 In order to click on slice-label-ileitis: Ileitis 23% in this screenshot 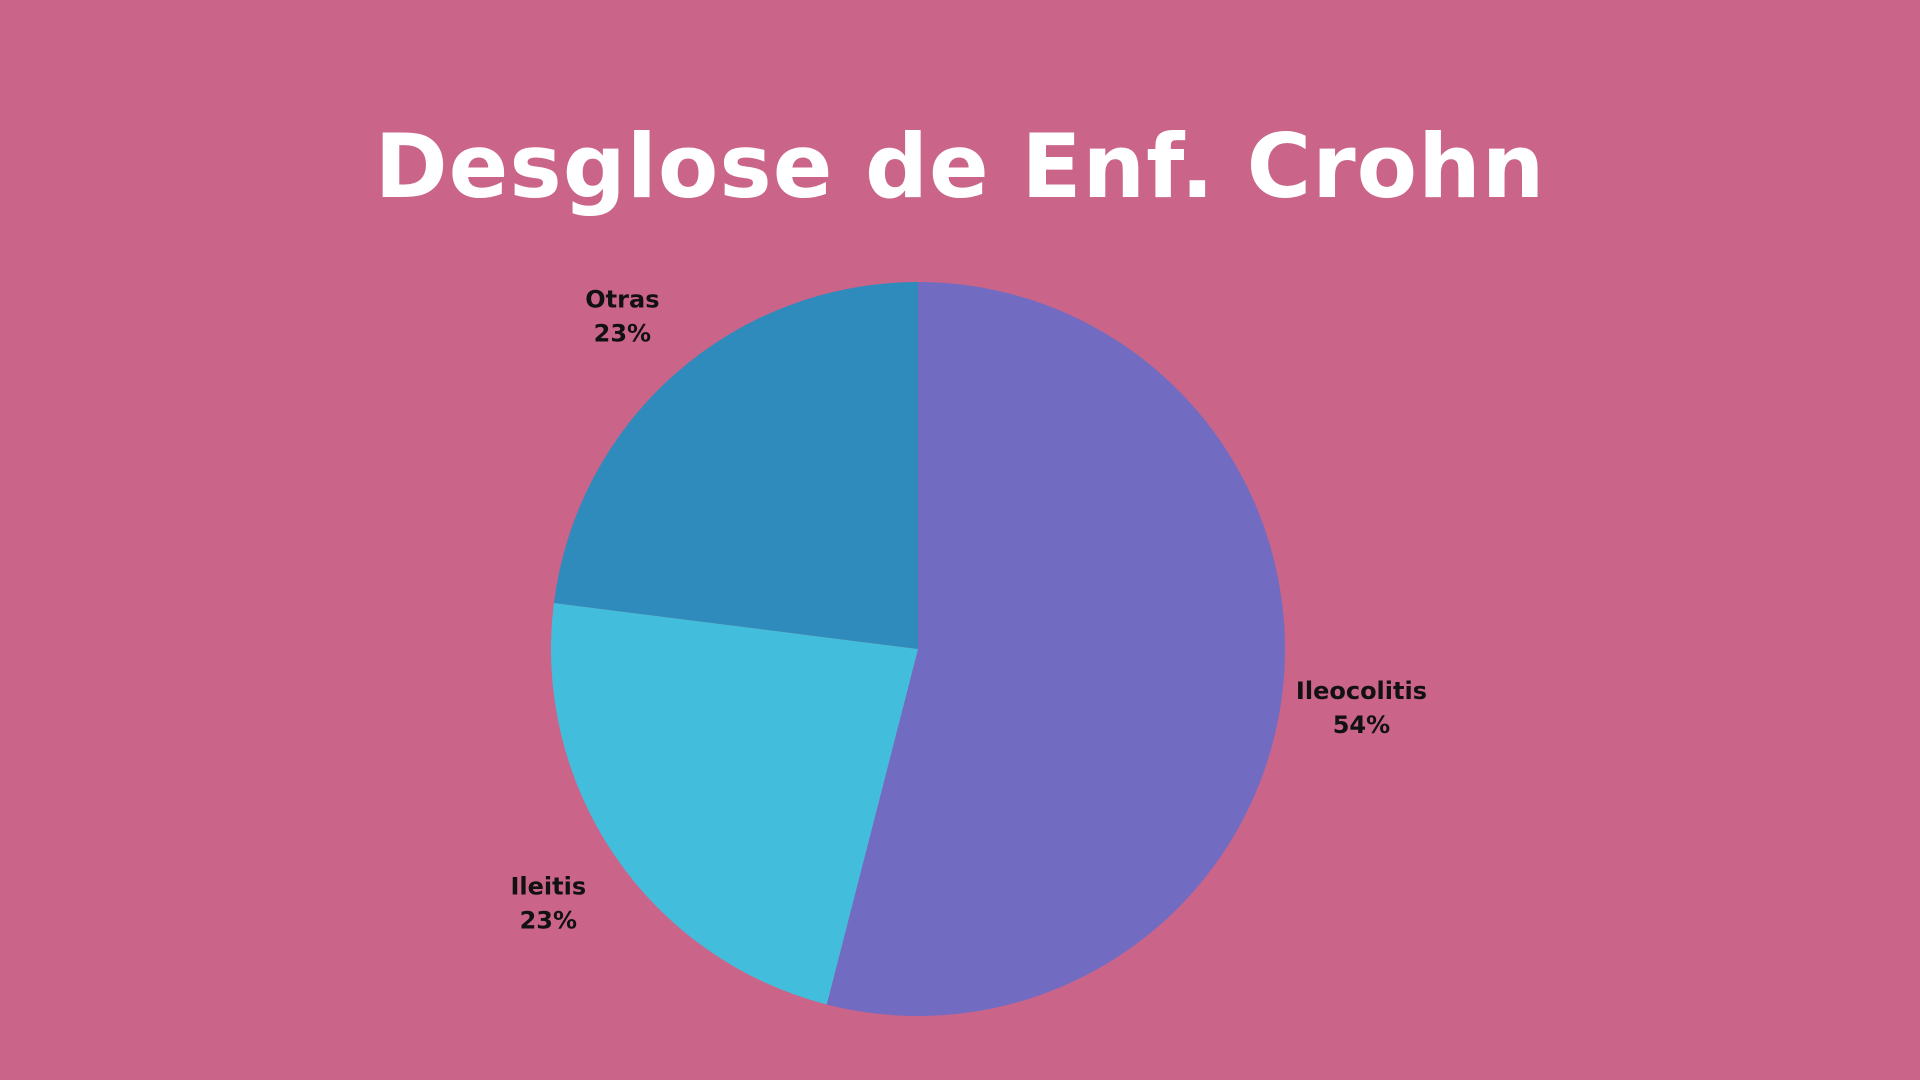, I will do `click(548, 903)`.